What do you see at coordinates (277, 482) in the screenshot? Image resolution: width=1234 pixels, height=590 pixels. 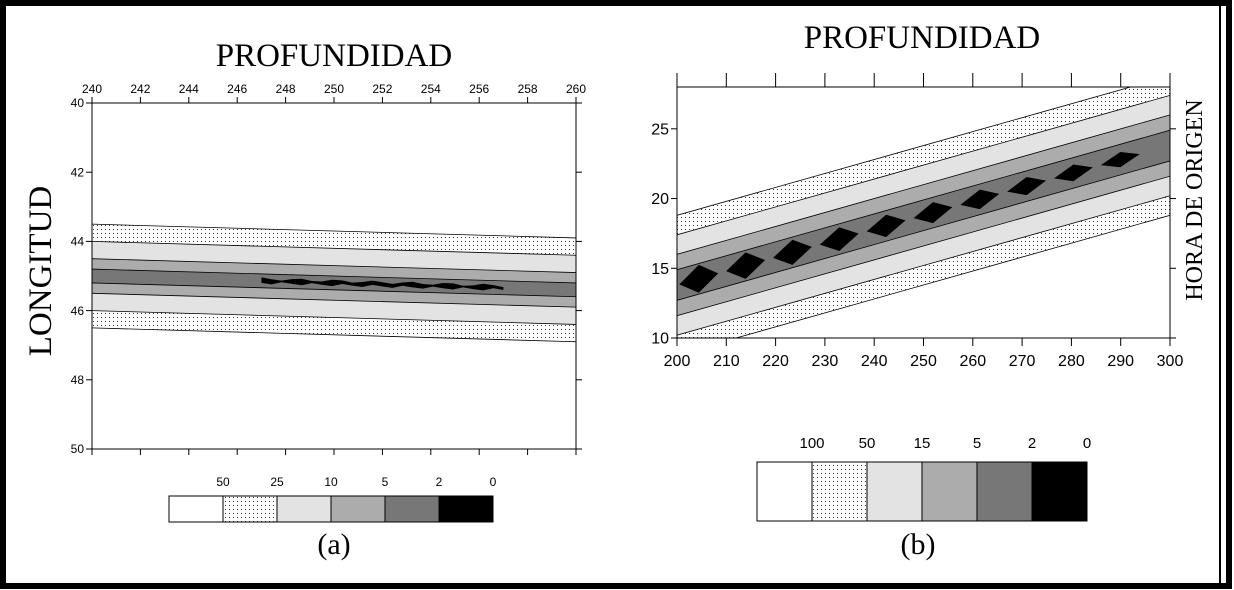 I see `legend-label: 25` at bounding box center [277, 482].